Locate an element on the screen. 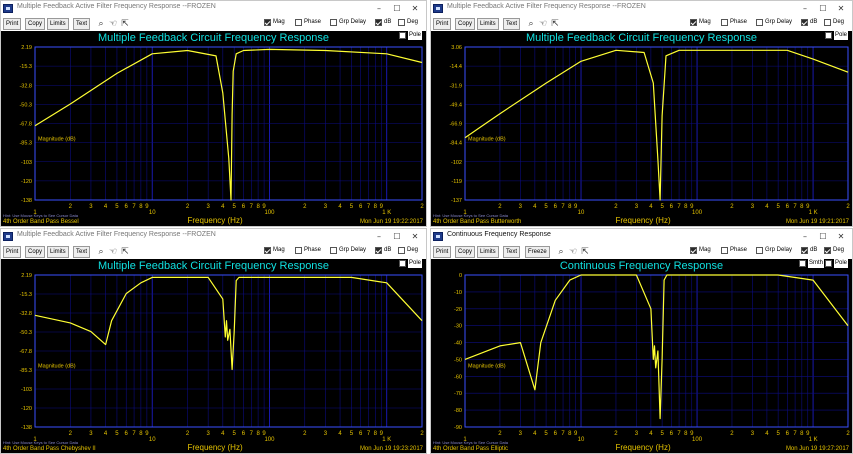 This screenshot has height=454, width=853. y-tick-label: -50.3 is located at coordinates (25, 105).